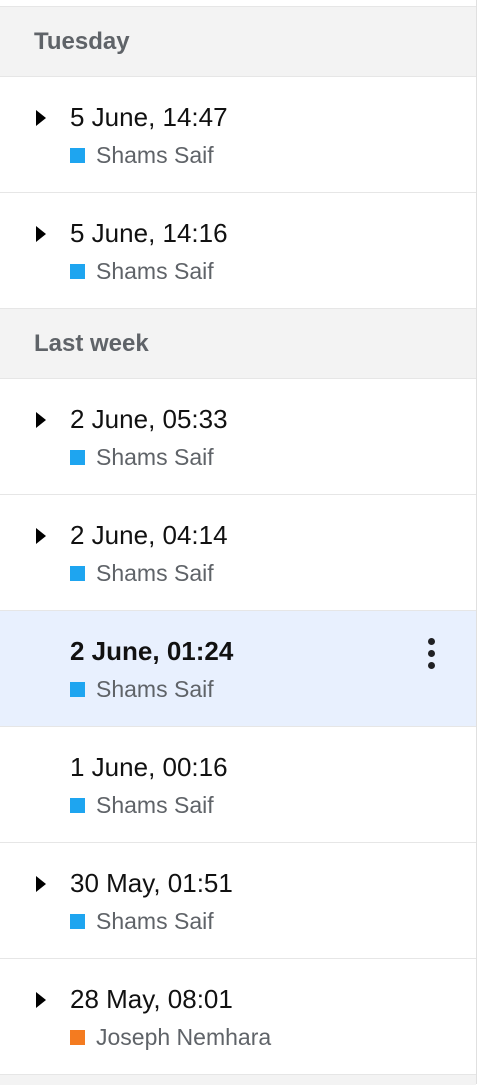 The width and height of the screenshot is (478, 1085). What do you see at coordinates (238, 42) in the screenshot?
I see `group-header-tuesday: Tuesday` at bounding box center [238, 42].